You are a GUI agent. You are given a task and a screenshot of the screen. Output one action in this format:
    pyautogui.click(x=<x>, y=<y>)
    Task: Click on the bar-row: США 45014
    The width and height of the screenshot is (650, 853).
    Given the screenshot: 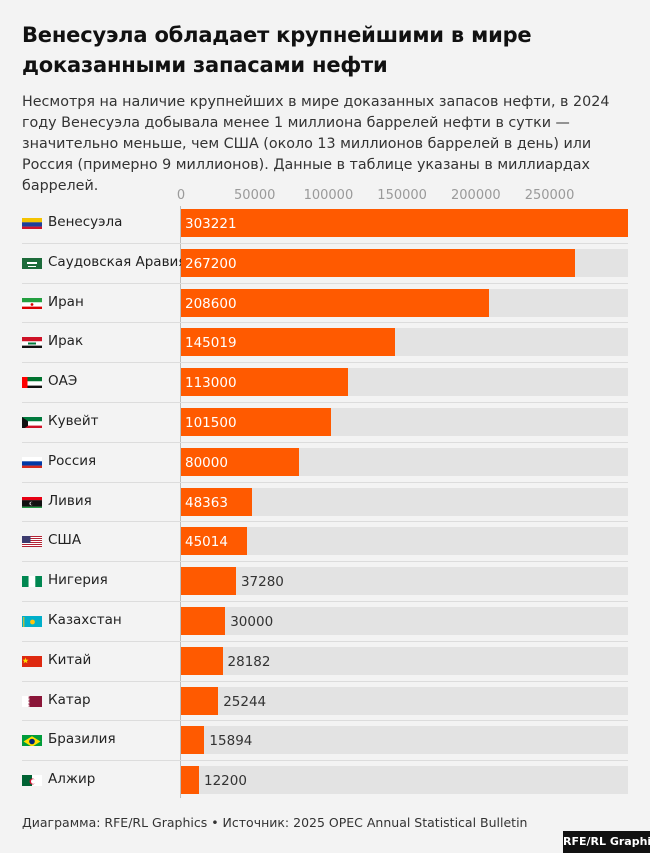 What is the action you would take?
    pyautogui.click(x=325, y=541)
    